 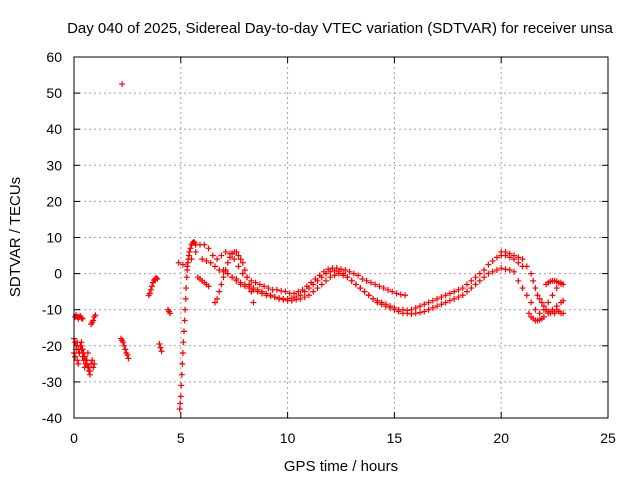 What do you see at coordinates (608, 438) in the screenshot?
I see `x-tick-label: 25` at bounding box center [608, 438].